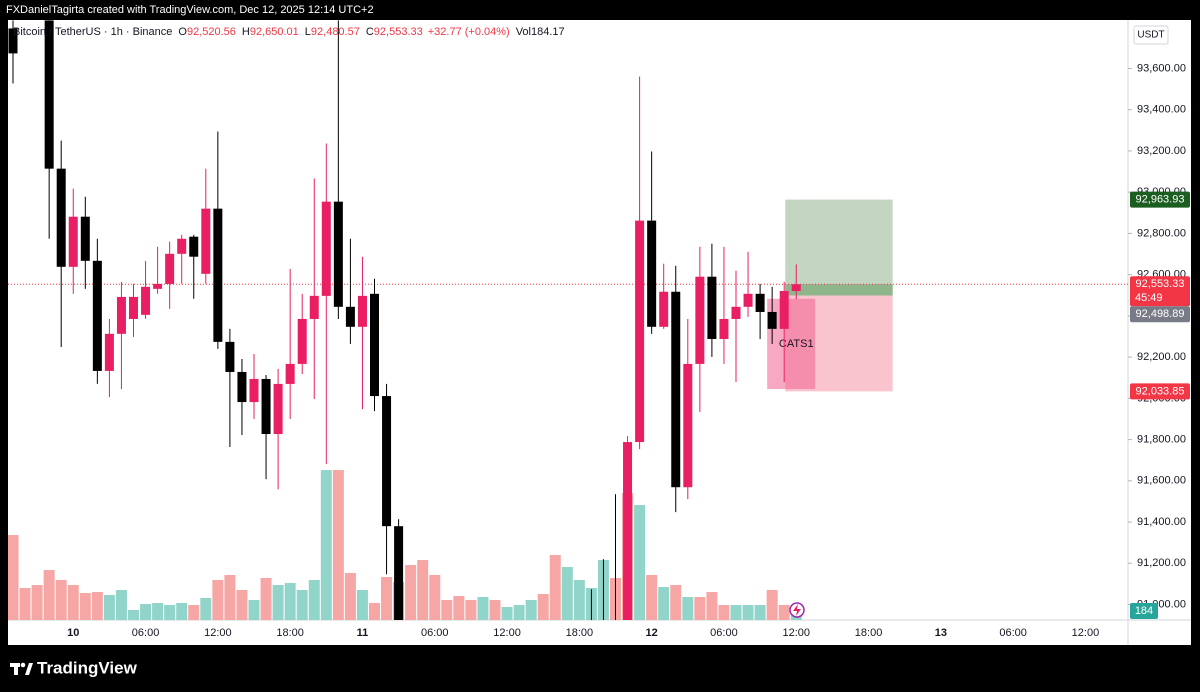 This screenshot has height=692, width=1200. What do you see at coordinates (1144, 611) in the screenshot?
I see `volume-tag-label: 184` at bounding box center [1144, 611].